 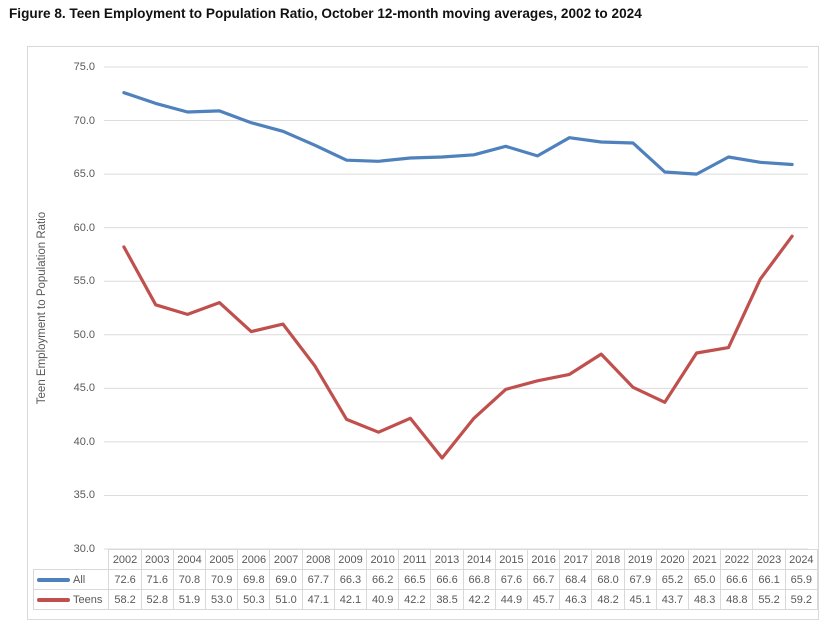 I want to click on value-cell: 58.2, so click(x=125, y=599).